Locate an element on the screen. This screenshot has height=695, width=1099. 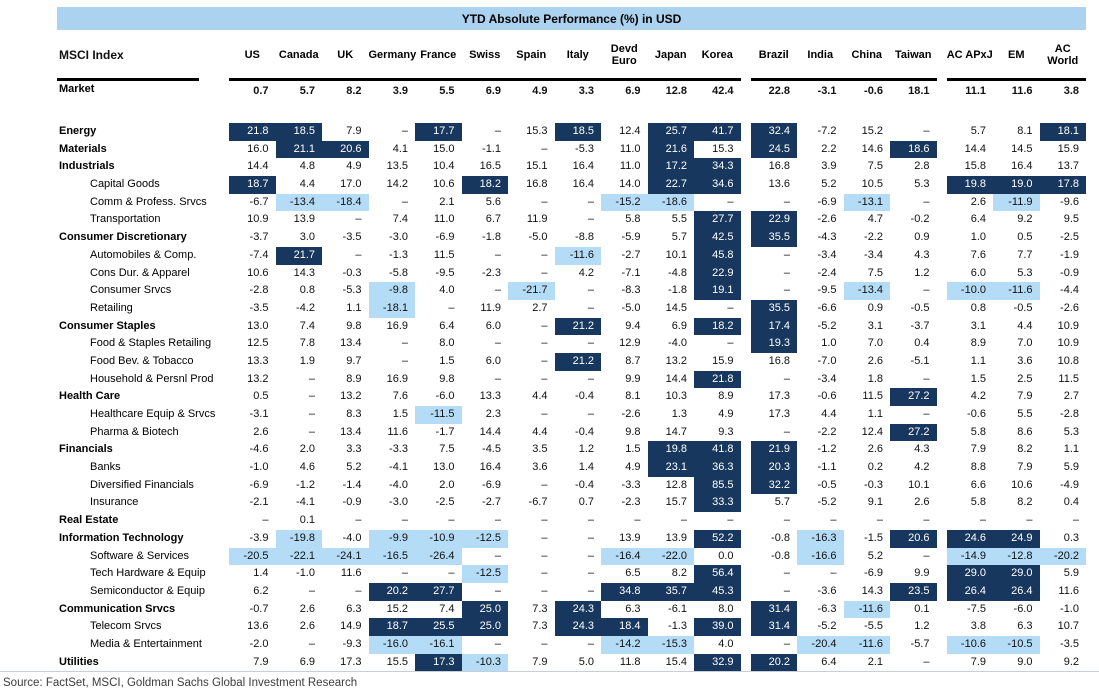
table-cell: 39.0 is located at coordinates (717, 627).